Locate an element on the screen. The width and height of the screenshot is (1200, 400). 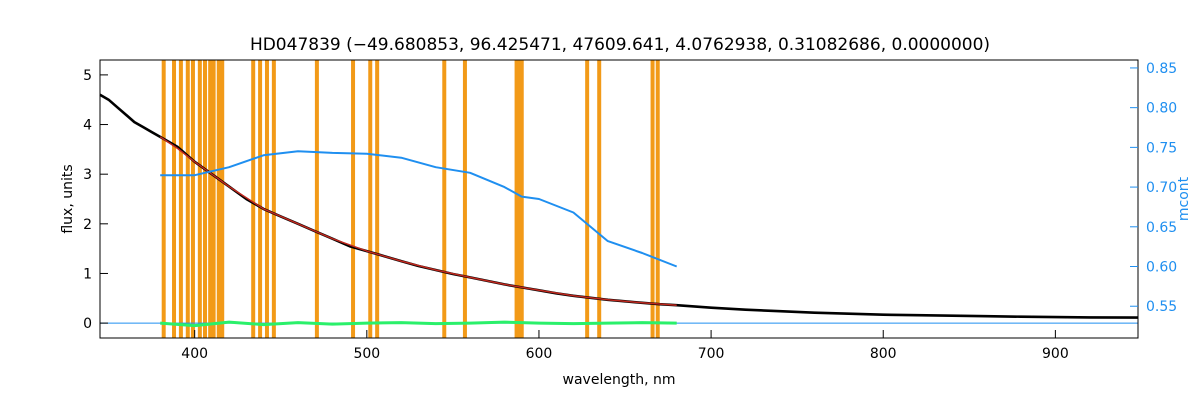
y-tick-label-4: 4 is located at coordinates (87, 126).